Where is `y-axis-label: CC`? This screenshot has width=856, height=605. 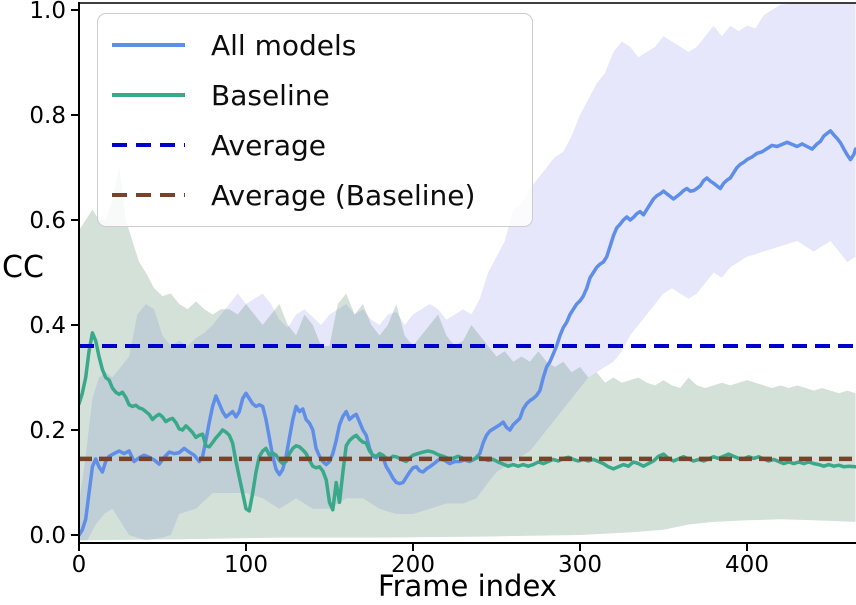 y-axis-label: CC is located at coordinates (23, 267).